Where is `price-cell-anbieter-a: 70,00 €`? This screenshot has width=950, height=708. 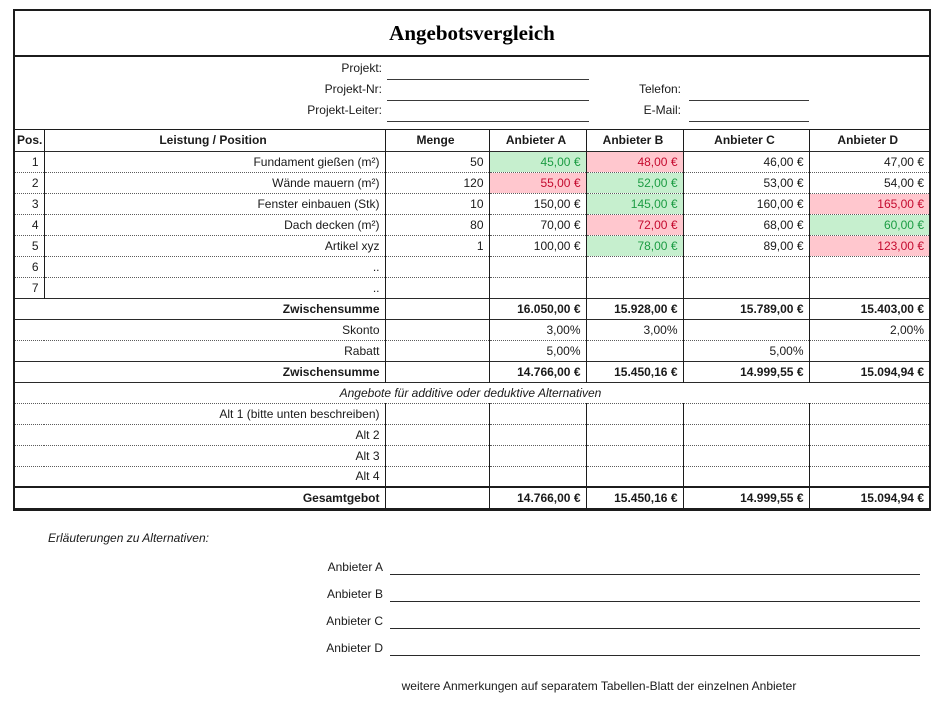
price-cell-anbieter-a: 70,00 € is located at coordinates (537, 224).